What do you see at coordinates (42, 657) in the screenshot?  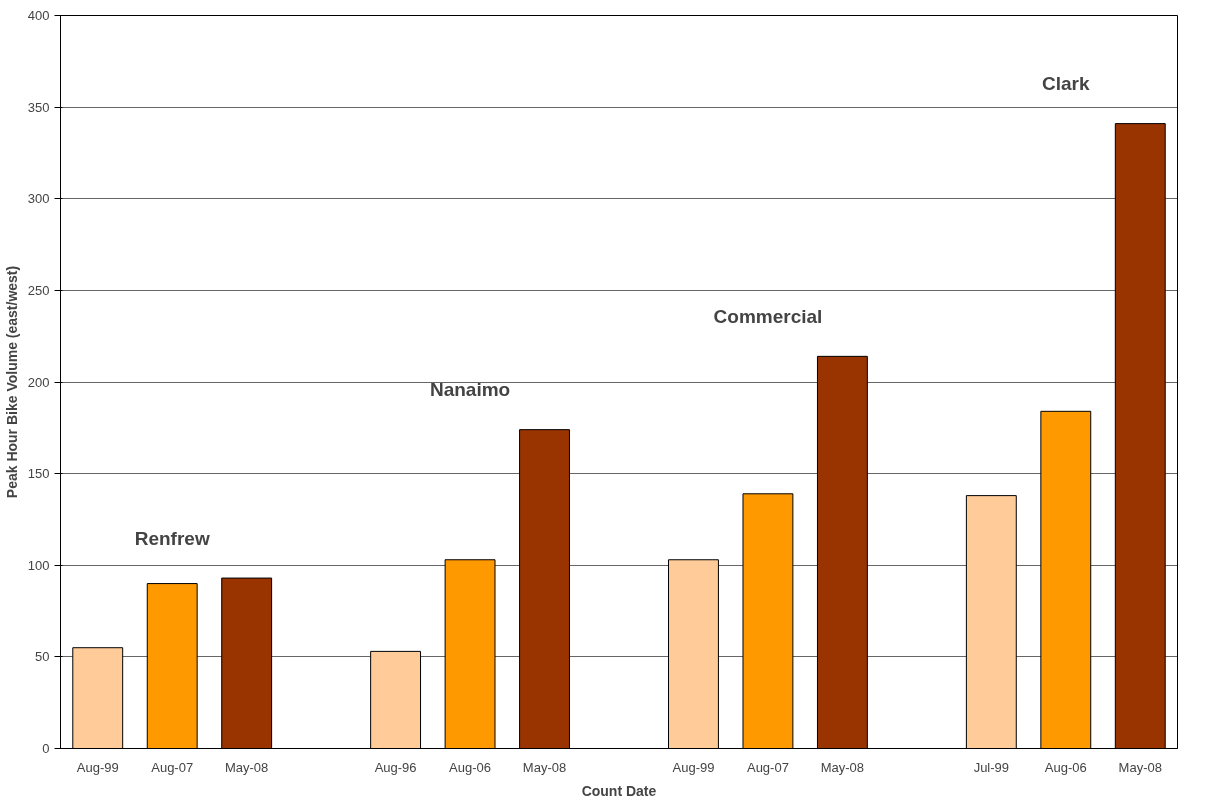 I see `y-tick-label: 50` at bounding box center [42, 657].